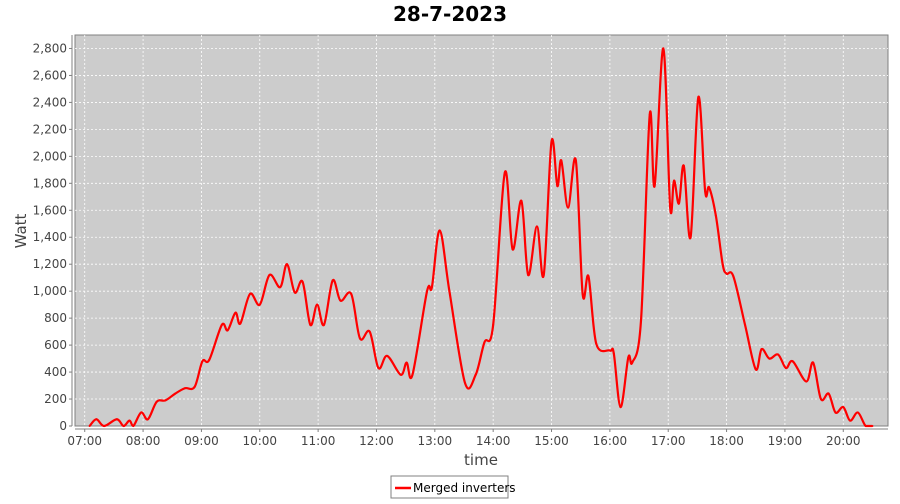  Describe the element at coordinates (318, 441) in the screenshot. I see `x-tick-label: 11:00` at that location.